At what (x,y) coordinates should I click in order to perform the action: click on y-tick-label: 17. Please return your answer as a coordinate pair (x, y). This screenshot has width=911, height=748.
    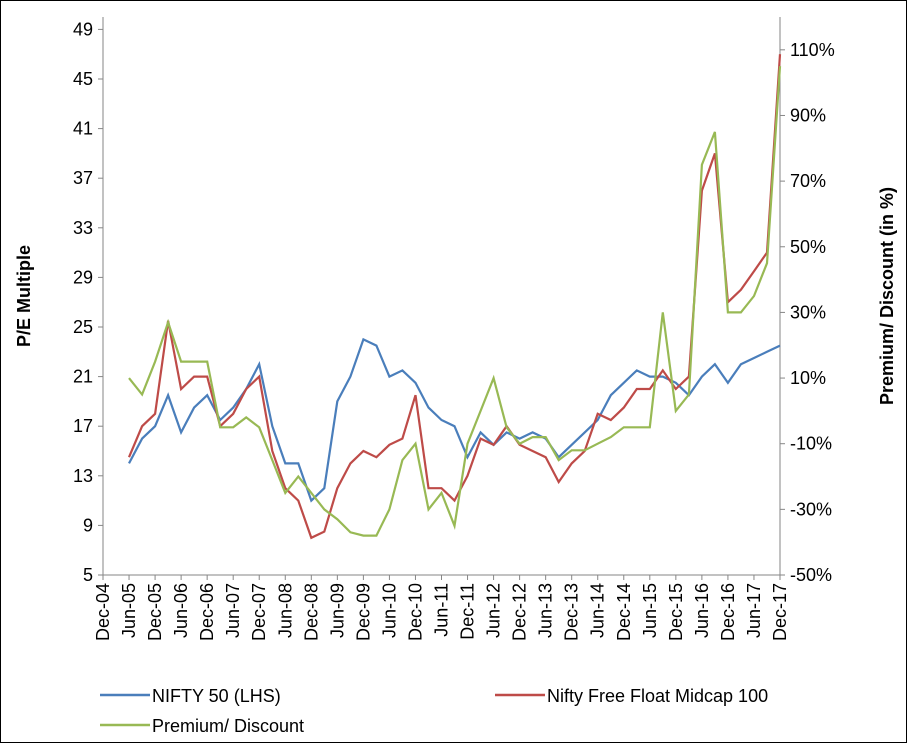
    Looking at the image, I should click on (83, 426).